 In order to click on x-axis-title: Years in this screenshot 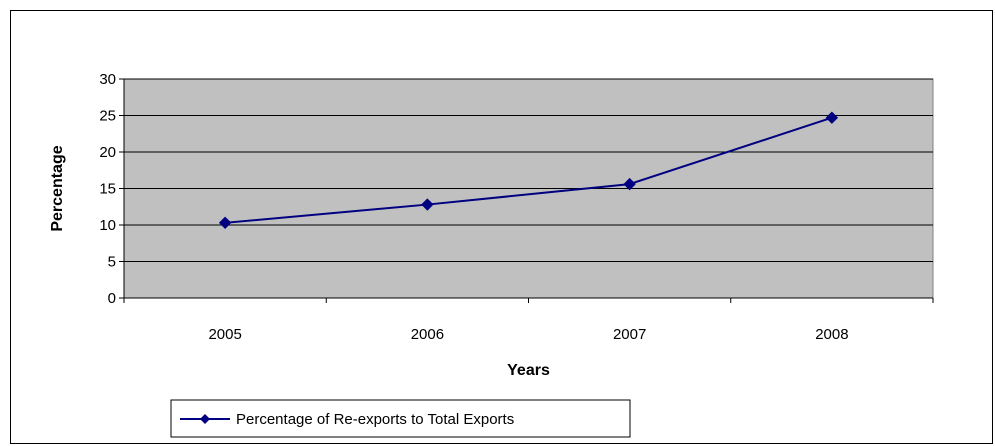, I will do `click(528, 370)`.